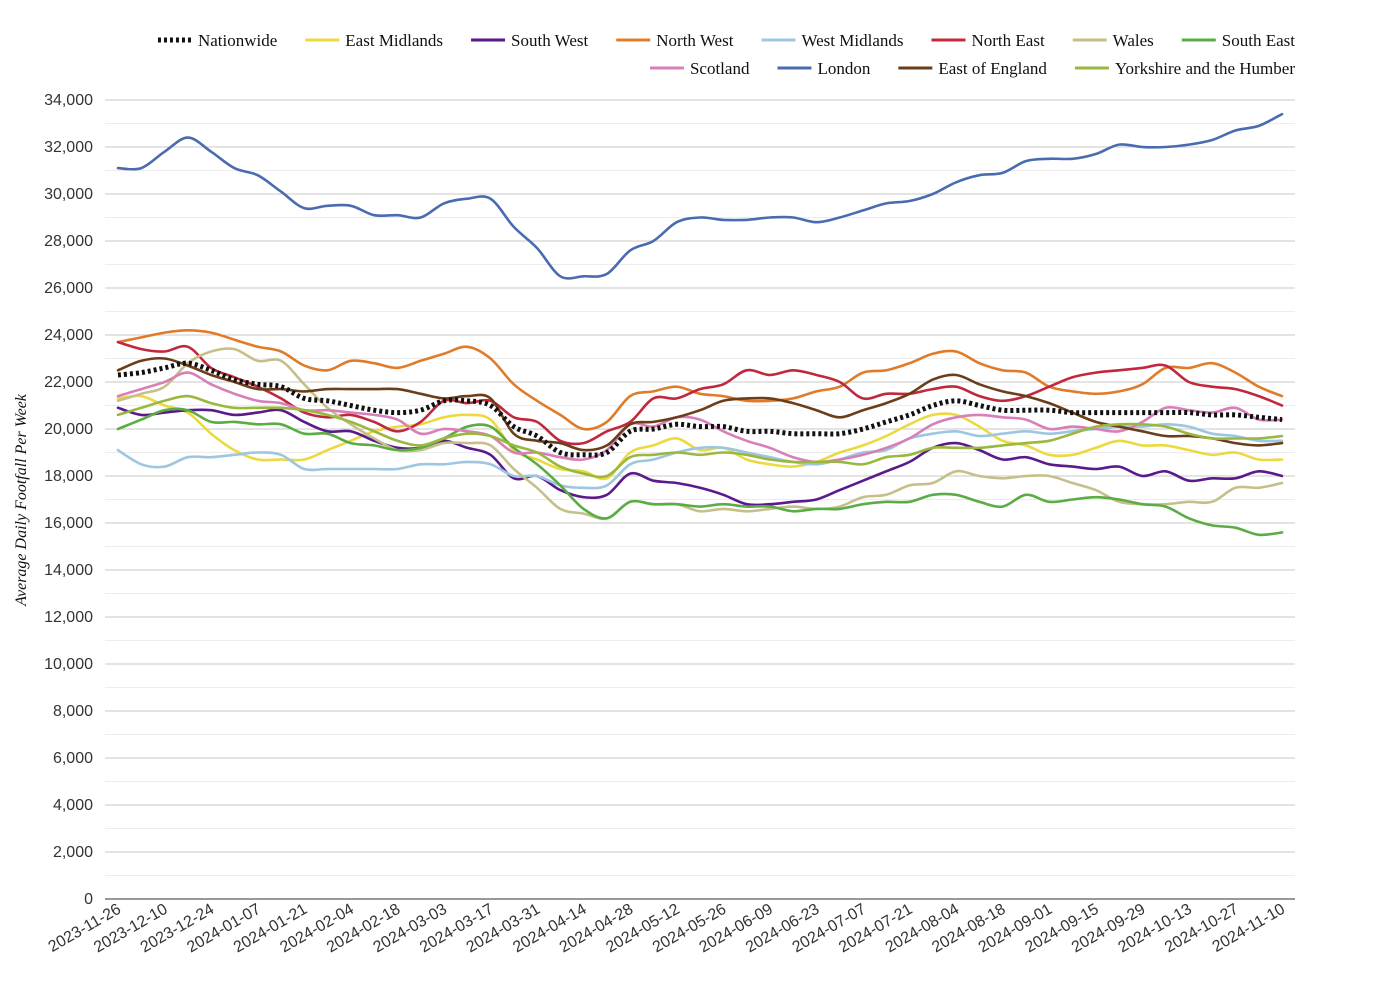 This screenshot has height=1000, width=1400. I want to click on series-line-wales, so click(700, 434).